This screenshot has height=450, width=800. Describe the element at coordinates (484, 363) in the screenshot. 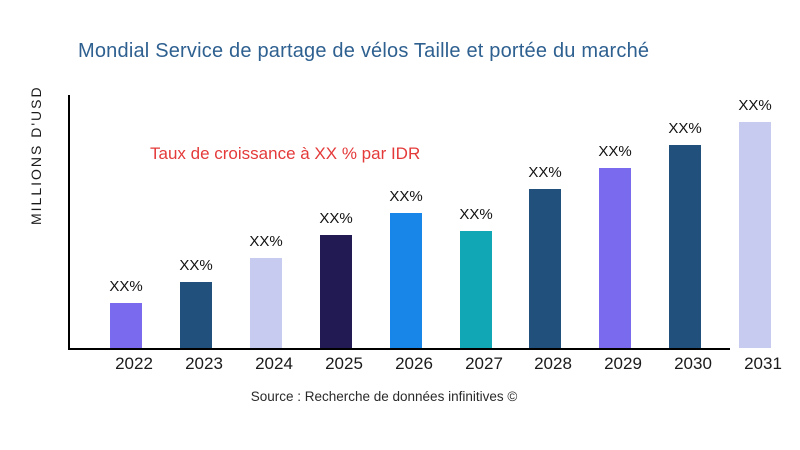

I see `x-tick-label: 2027` at that location.